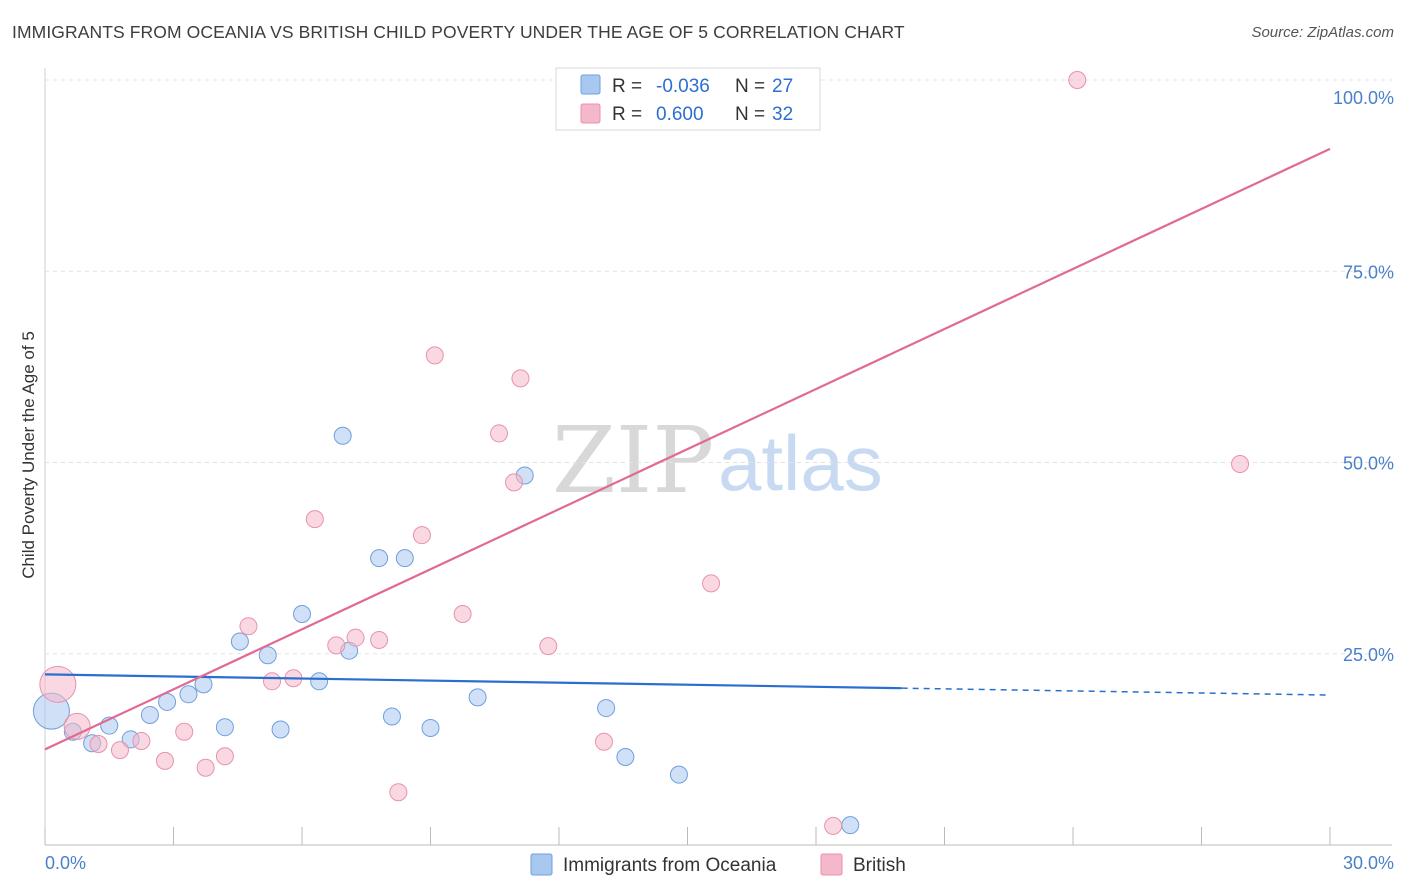 The height and width of the screenshot is (892, 1406). What do you see at coordinates (1368, 464) in the screenshot?
I see `y-tick-label: 50.0%` at bounding box center [1368, 464].